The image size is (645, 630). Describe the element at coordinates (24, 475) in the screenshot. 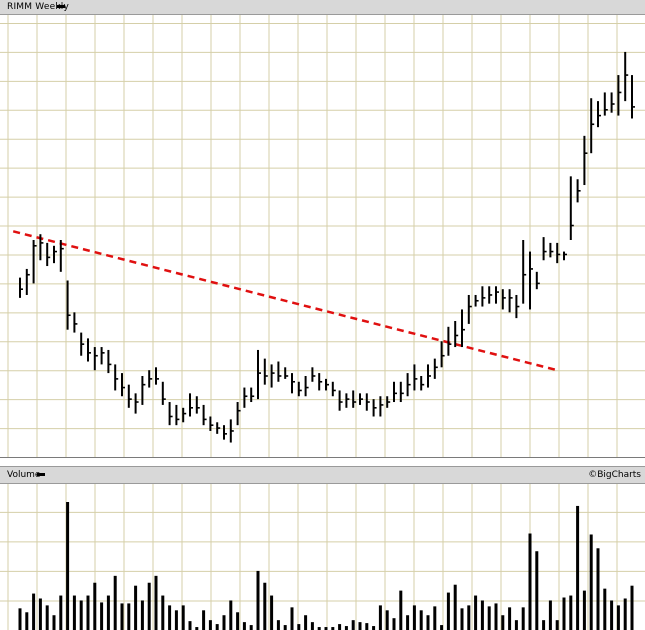

I see `volume-label: Volume` at that location.